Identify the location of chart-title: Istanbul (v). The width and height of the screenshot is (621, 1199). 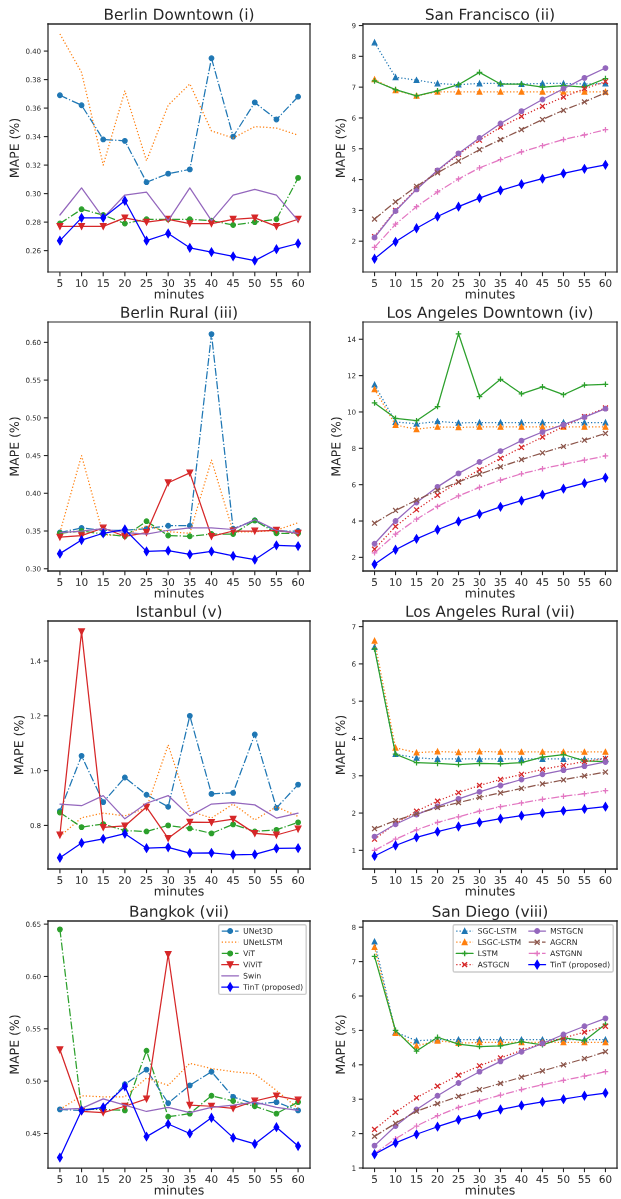
(179, 612).